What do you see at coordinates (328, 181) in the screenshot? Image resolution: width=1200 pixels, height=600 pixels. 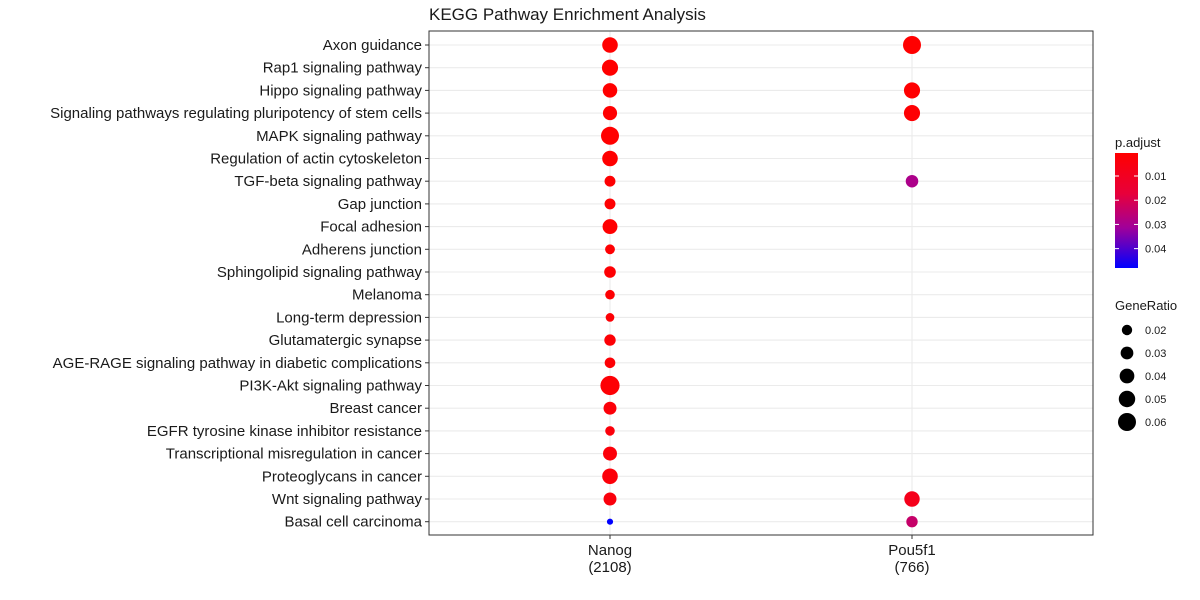 I see `y-tick-label: TGF-beta signaling pathway` at bounding box center [328, 181].